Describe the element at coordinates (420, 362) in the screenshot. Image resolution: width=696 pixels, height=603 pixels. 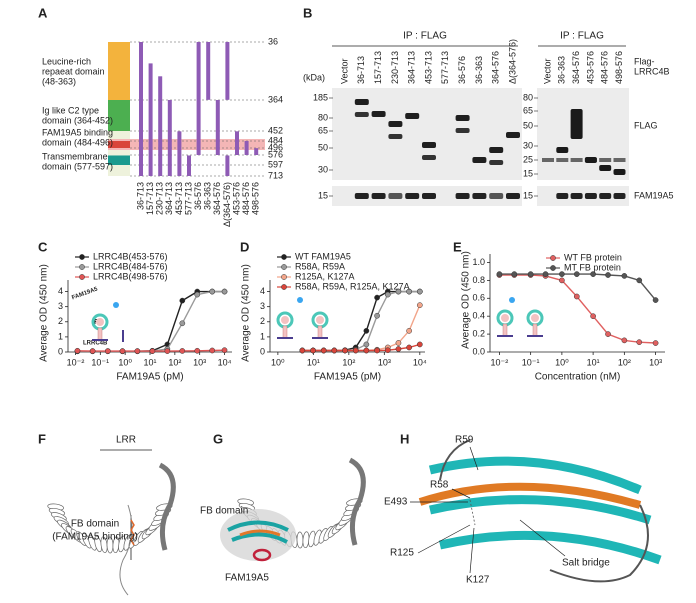
I see `x-tick-label: 10⁴` at that location.